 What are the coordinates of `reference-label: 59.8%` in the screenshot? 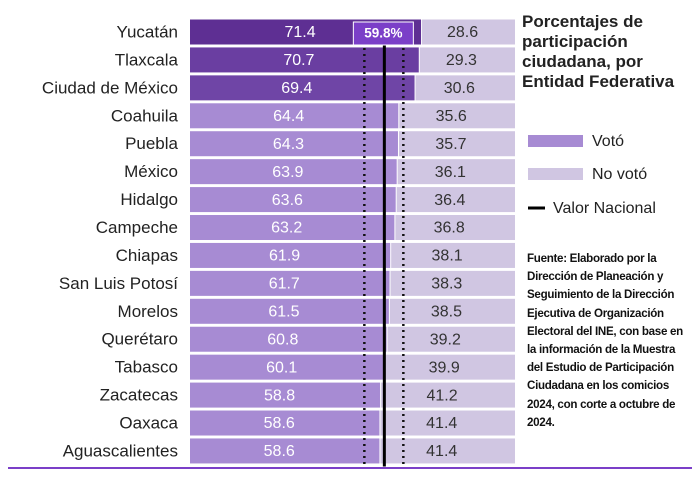 It's located at (383, 33).